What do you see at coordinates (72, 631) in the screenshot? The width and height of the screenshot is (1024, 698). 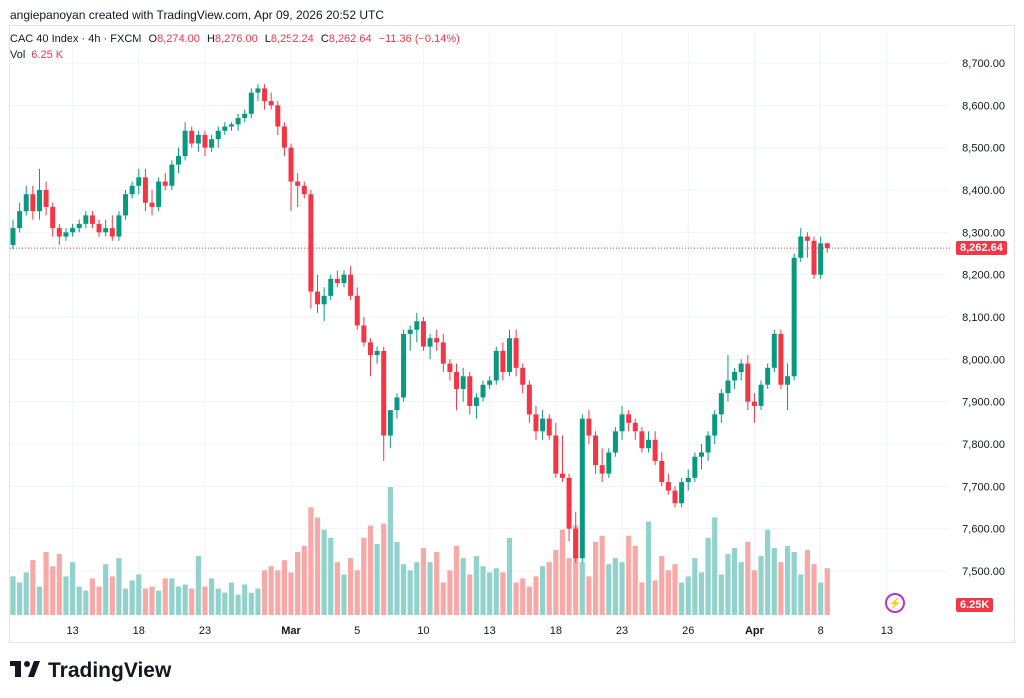 I see `x-tick-label: 13` at bounding box center [72, 631].